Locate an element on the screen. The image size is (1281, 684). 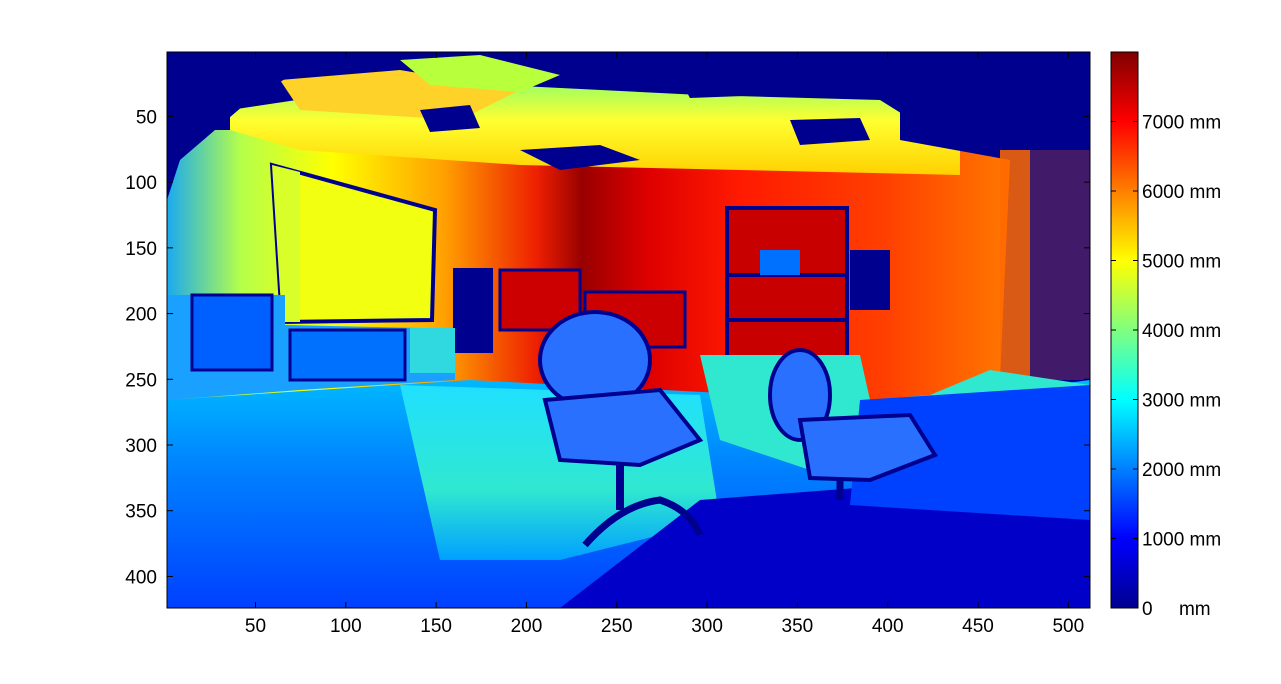
x-tick-label: 450 is located at coordinates (978, 626).